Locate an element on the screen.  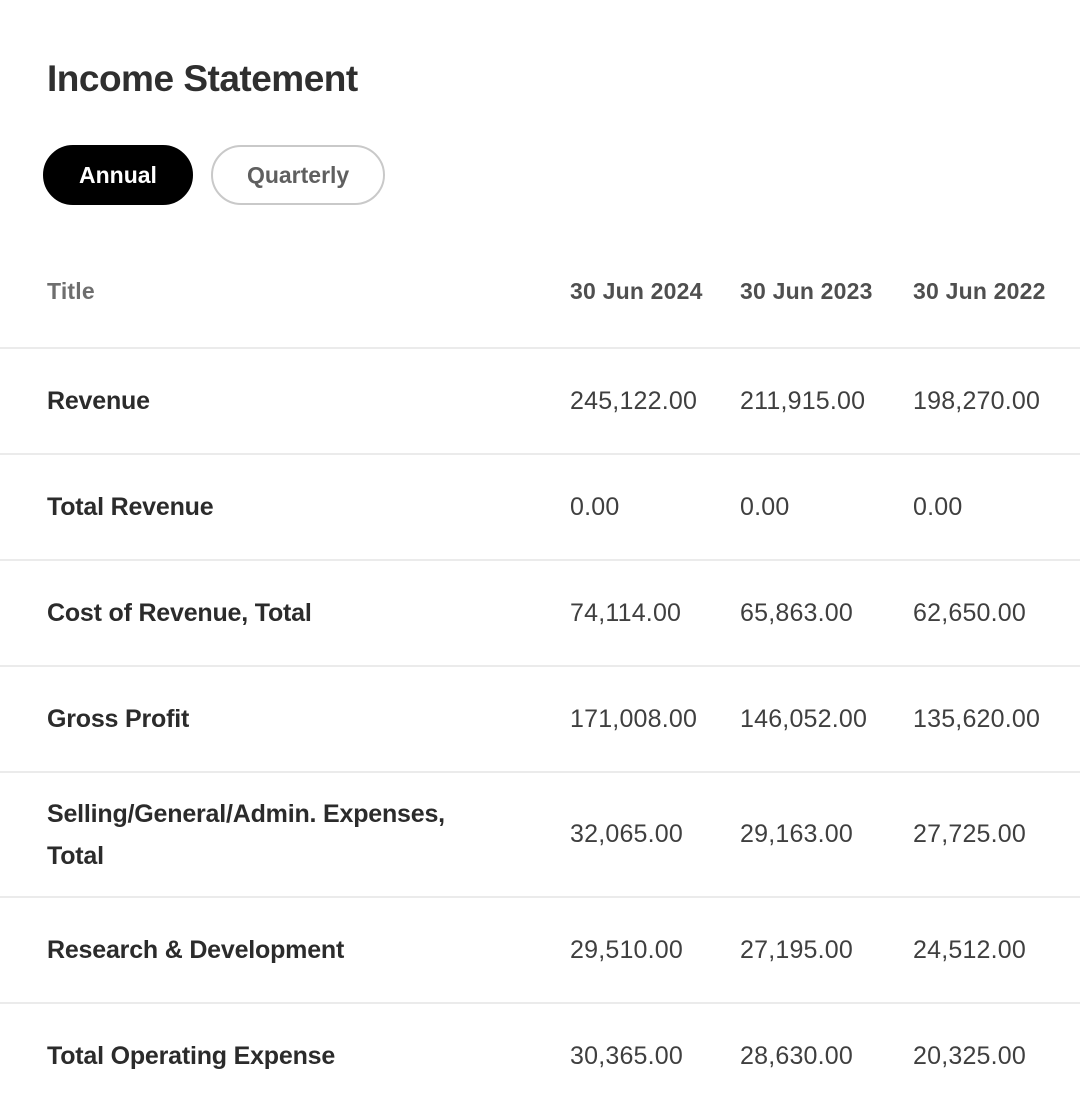
row-value-2022: 24,512.00 is located at coordinates (970, 949).